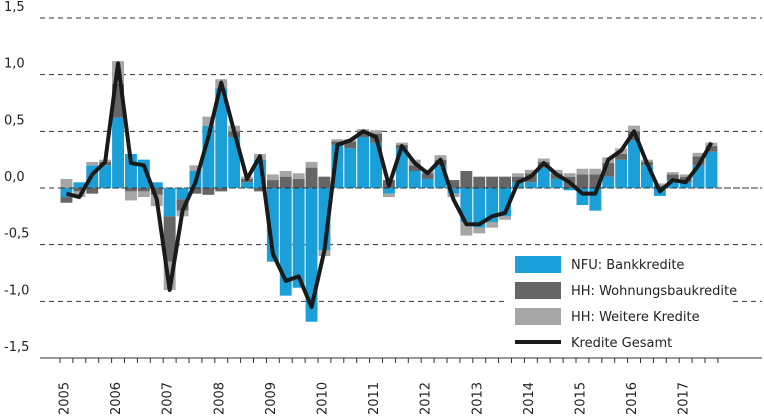 The image size is (764, 420). Describe the element at coordinates (374, 398) in the screenshot. I see `x-tick-label: 2011` at that location.